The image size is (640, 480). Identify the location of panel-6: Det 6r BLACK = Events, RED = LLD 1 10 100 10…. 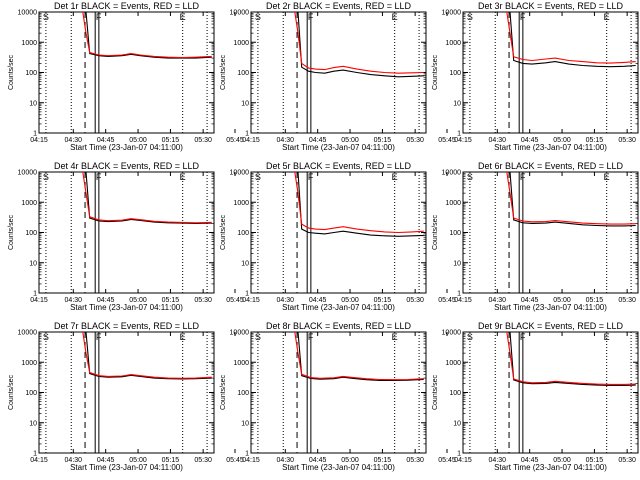
(535, 236).